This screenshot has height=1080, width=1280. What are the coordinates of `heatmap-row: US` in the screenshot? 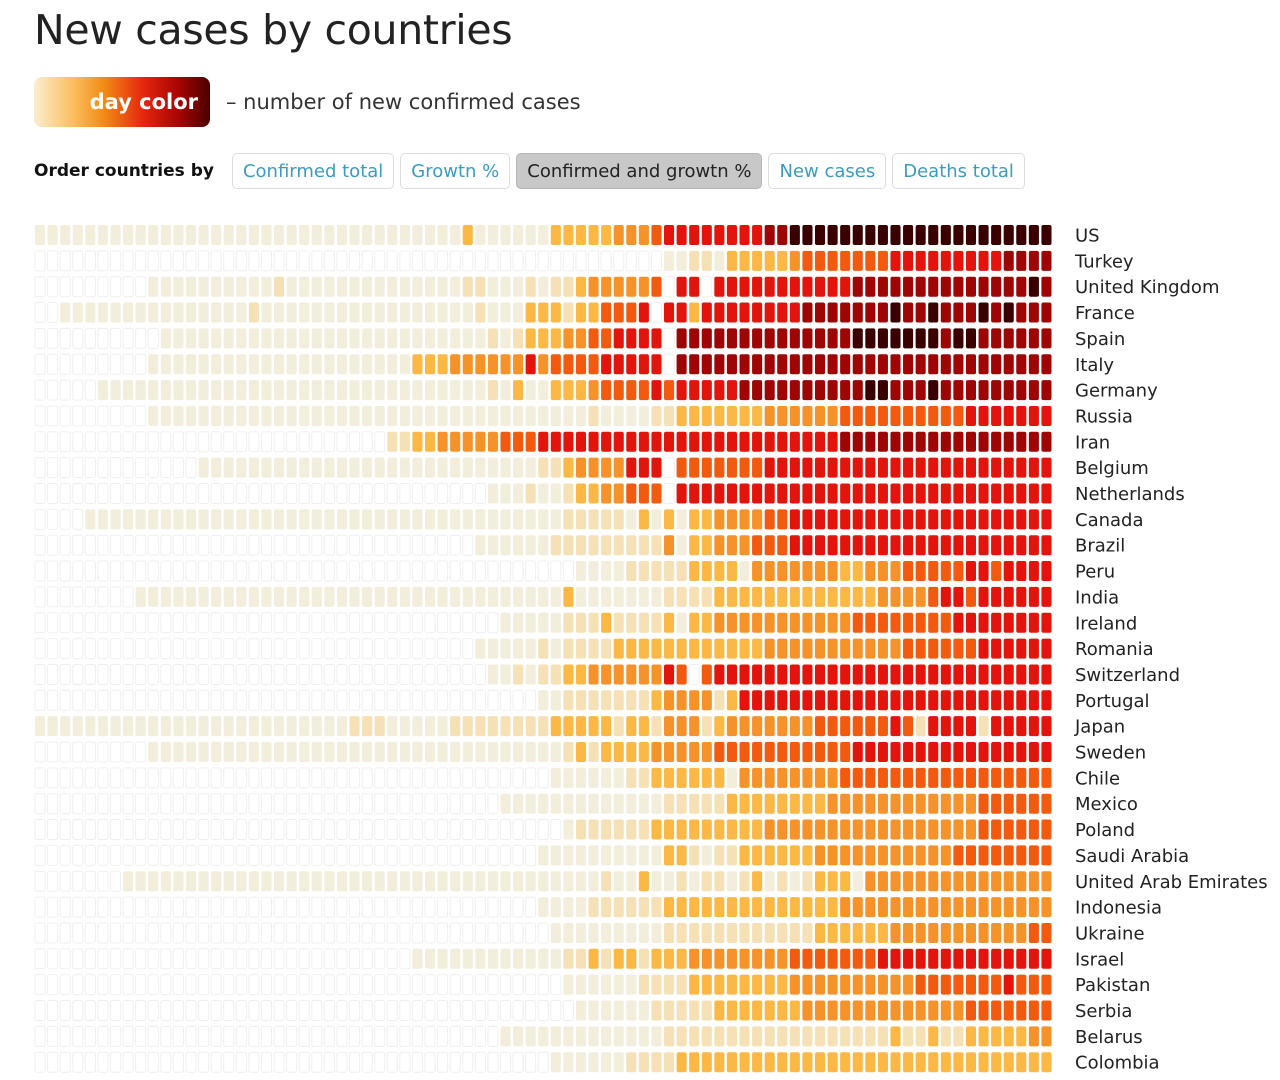 It's located at (567, 236).